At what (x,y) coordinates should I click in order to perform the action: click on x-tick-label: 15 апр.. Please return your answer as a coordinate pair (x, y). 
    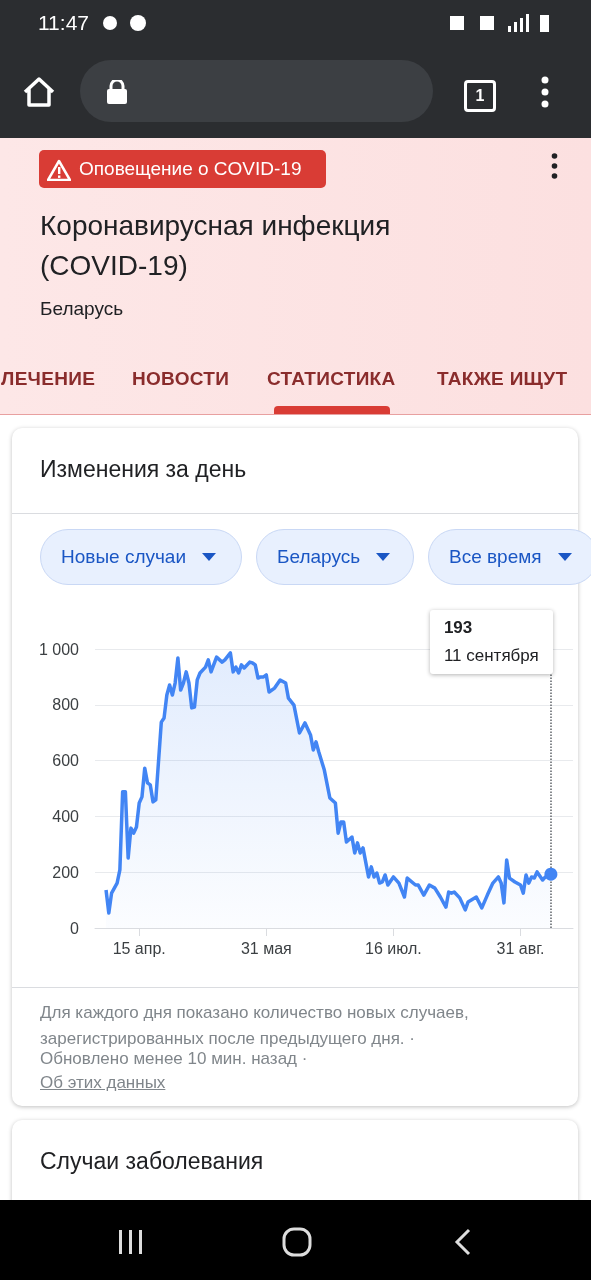
    Looking at the image, I should click on (139, 948).